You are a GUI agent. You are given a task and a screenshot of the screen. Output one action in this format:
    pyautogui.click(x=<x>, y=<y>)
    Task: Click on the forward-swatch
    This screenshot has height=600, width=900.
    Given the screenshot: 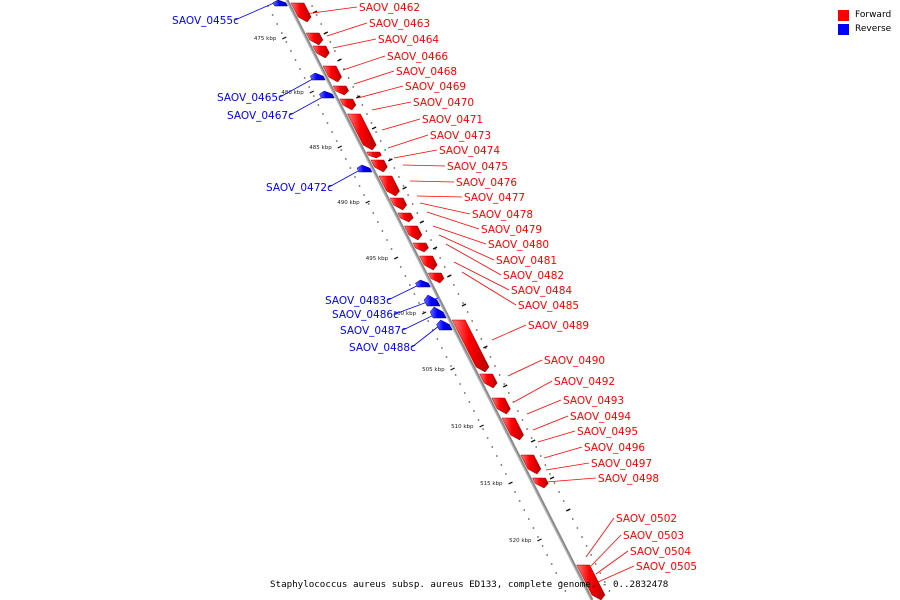 What is the action you would take?
    pyautogui.click(x=843, y=15)
    